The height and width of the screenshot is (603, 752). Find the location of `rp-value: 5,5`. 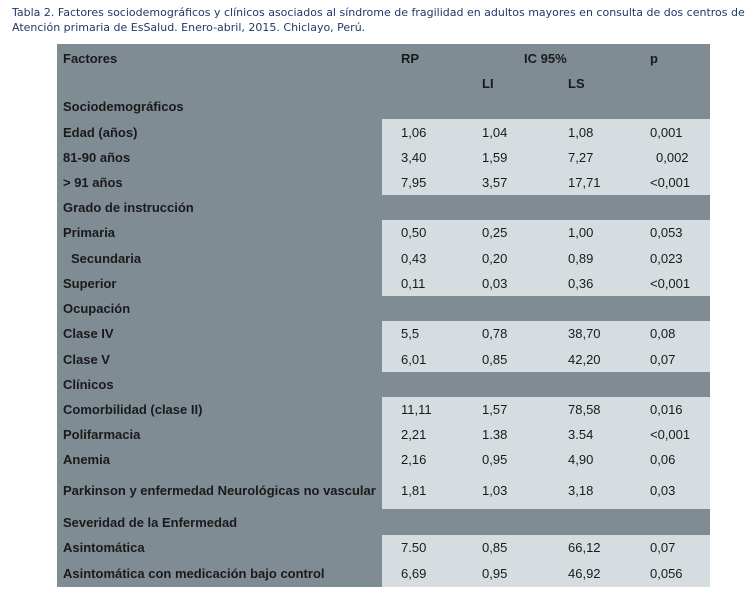

rp-value: 5,5 is located at coordinates (410, 333).